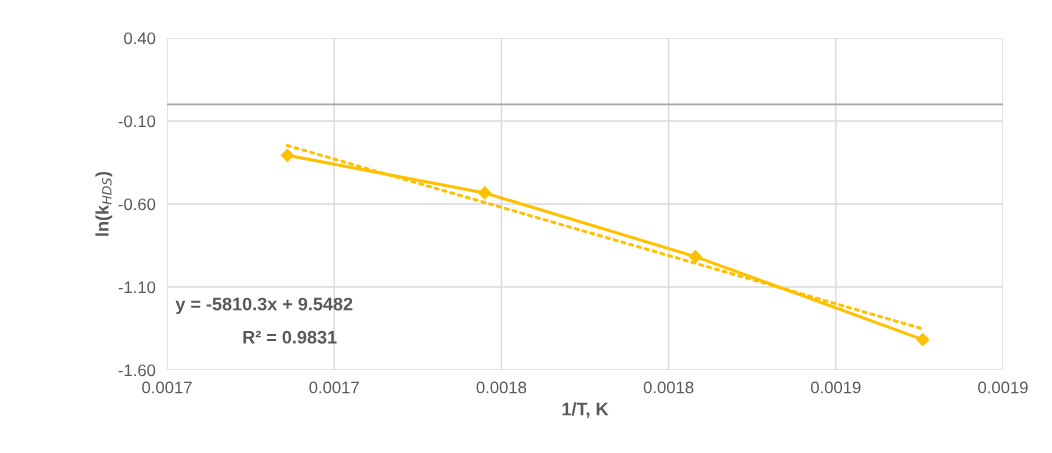  I want to click on annotation: y = -5810.3x + 9.5482, so click(264, 305).